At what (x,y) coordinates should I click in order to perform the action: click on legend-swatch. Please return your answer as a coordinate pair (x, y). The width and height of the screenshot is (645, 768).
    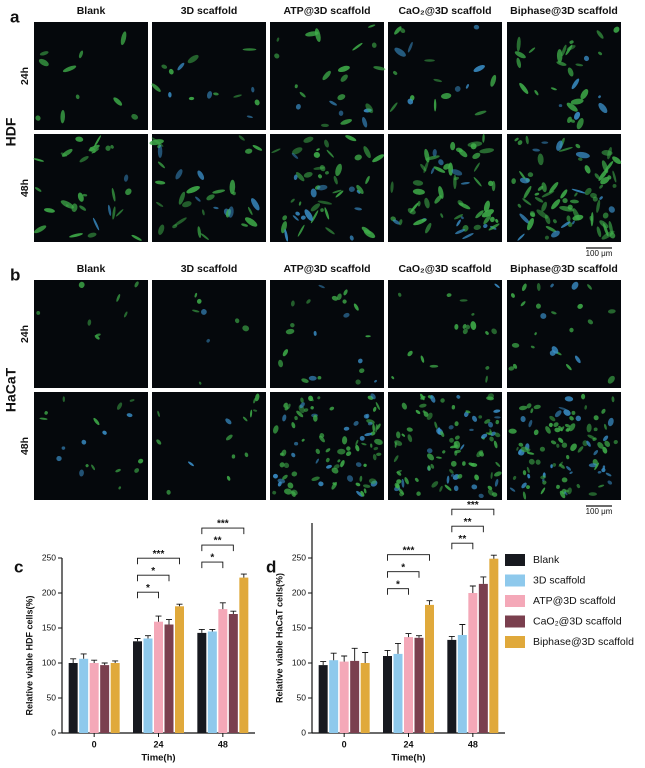
    Looking at the image, I should click on (515, 642).